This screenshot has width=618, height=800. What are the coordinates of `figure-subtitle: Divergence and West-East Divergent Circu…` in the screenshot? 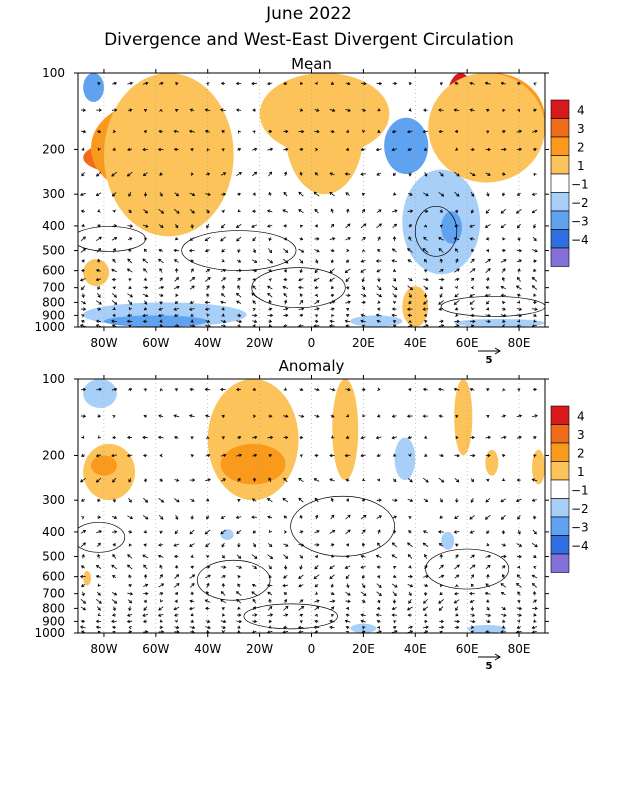 It's located at (309, 40).